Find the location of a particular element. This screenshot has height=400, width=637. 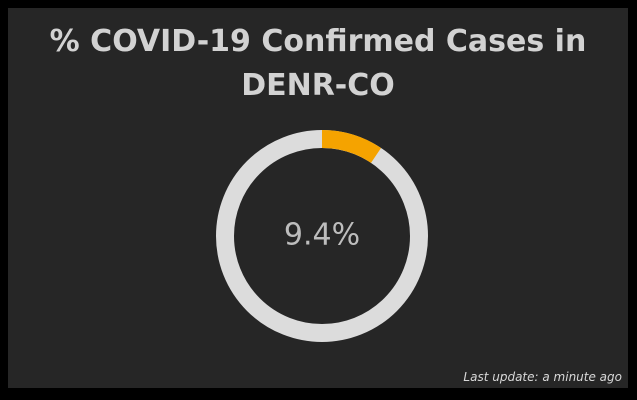

last-update: Last update: a minute ago is located at coordinates (542, 377).